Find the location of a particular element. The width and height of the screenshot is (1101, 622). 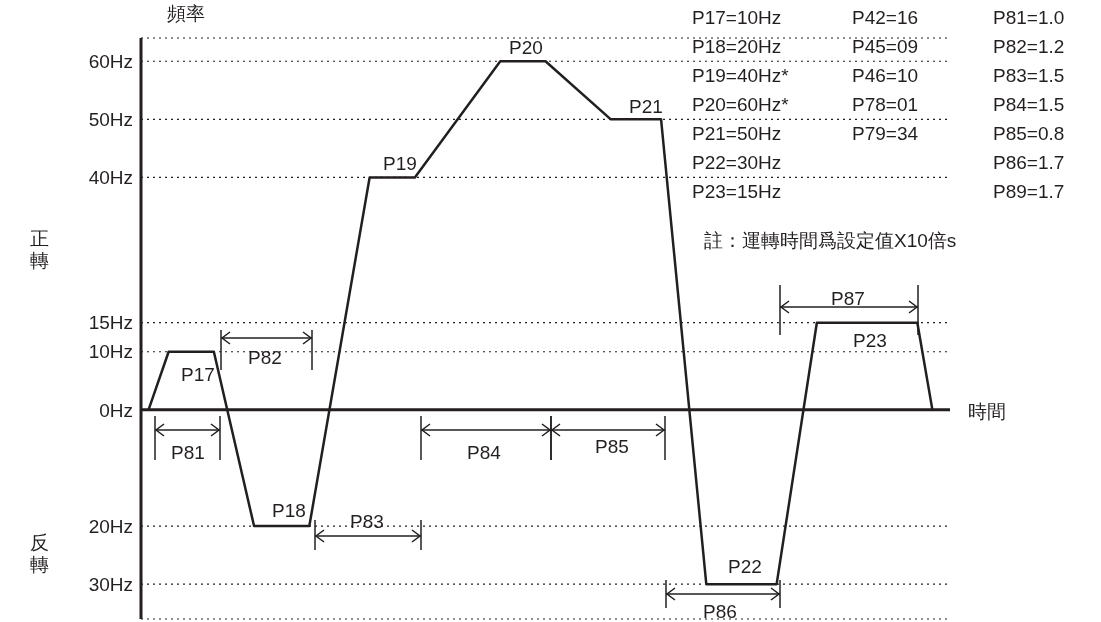

annotation: P81 is located at coordinates (188, 452).